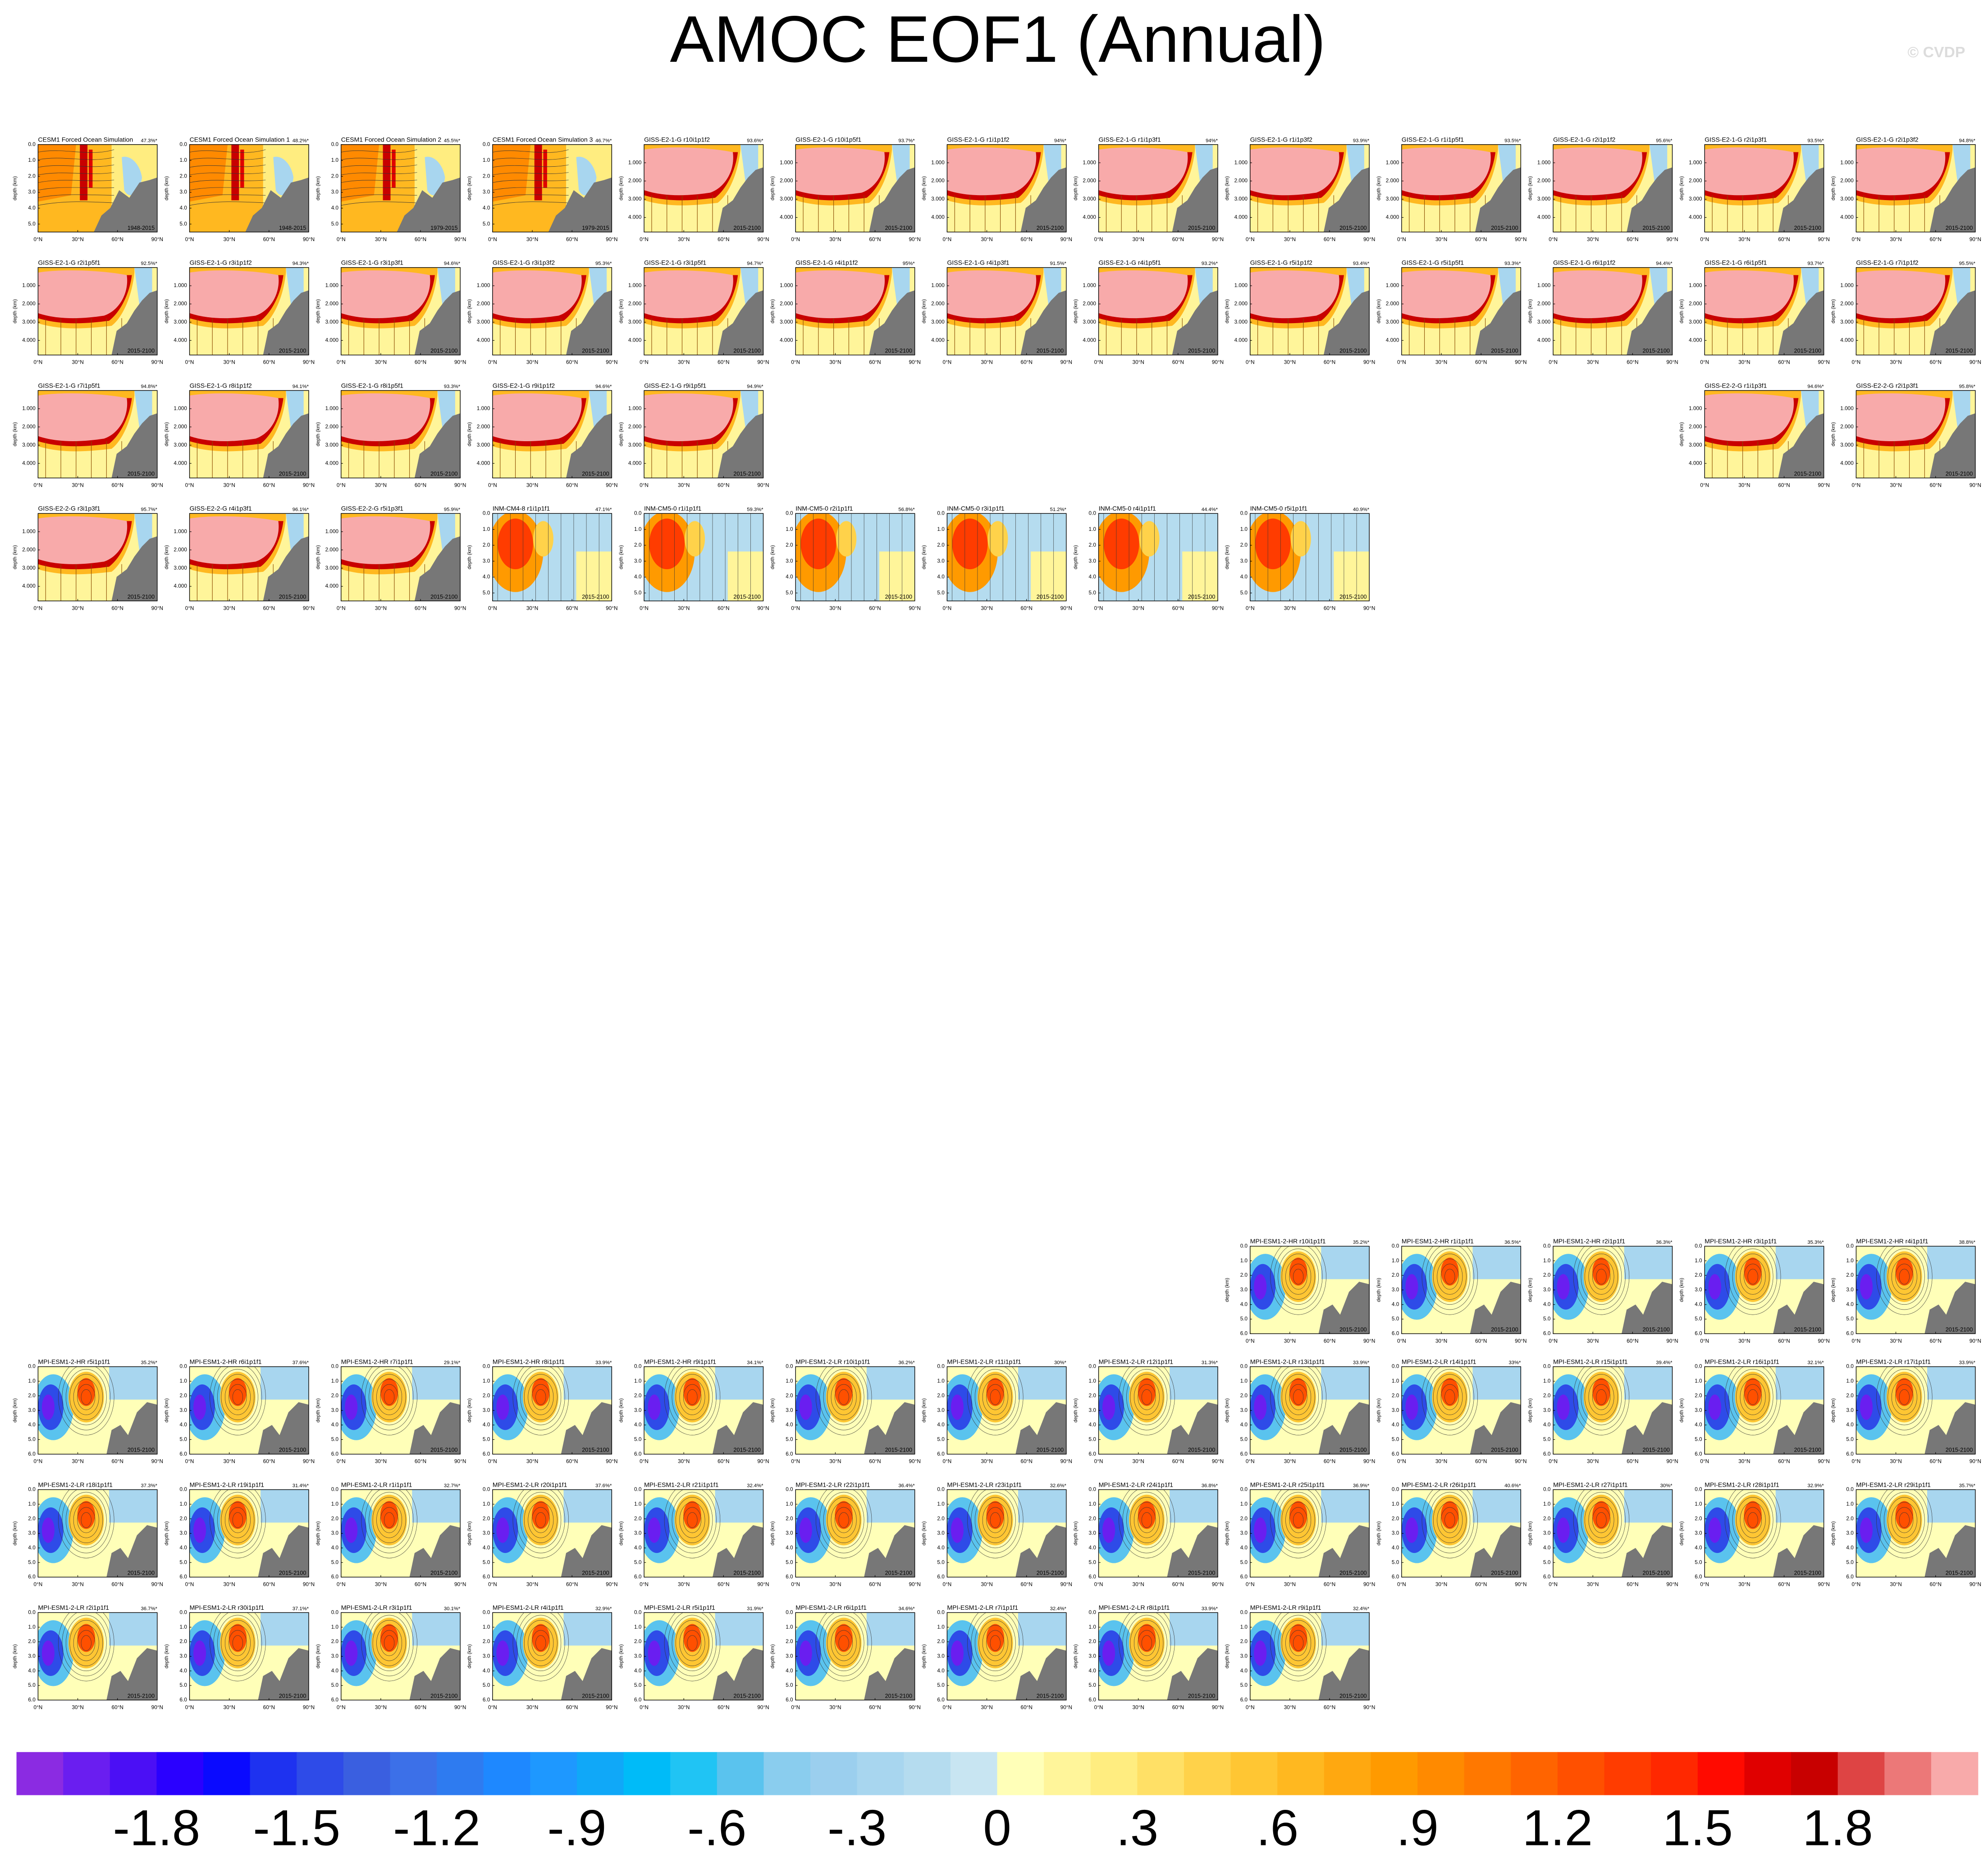 Image resolution: width=1988 pixels, height=1863 pixels. Describe the element at coordinates (679, 1607) in the screenshot. I see `panel-title: MPI-ESM1-2-LR r5i1p1f1` at that location.